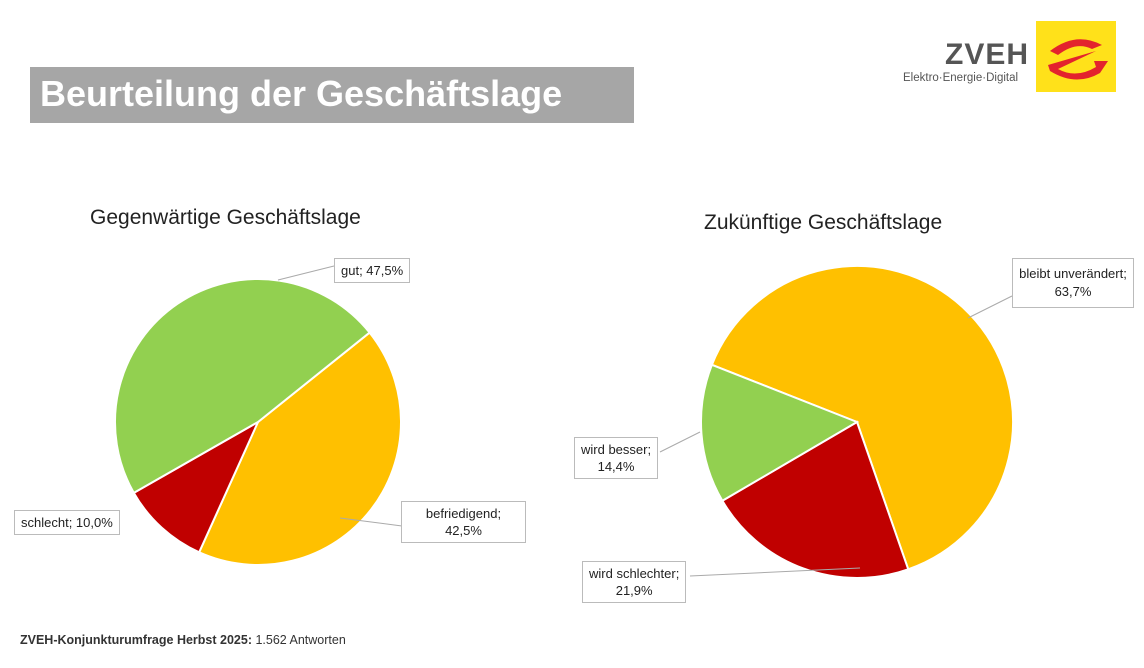  Describe the element at coordinates (299, 448) in the screenshot. I see `pie-slice-befriedigend` at that location.